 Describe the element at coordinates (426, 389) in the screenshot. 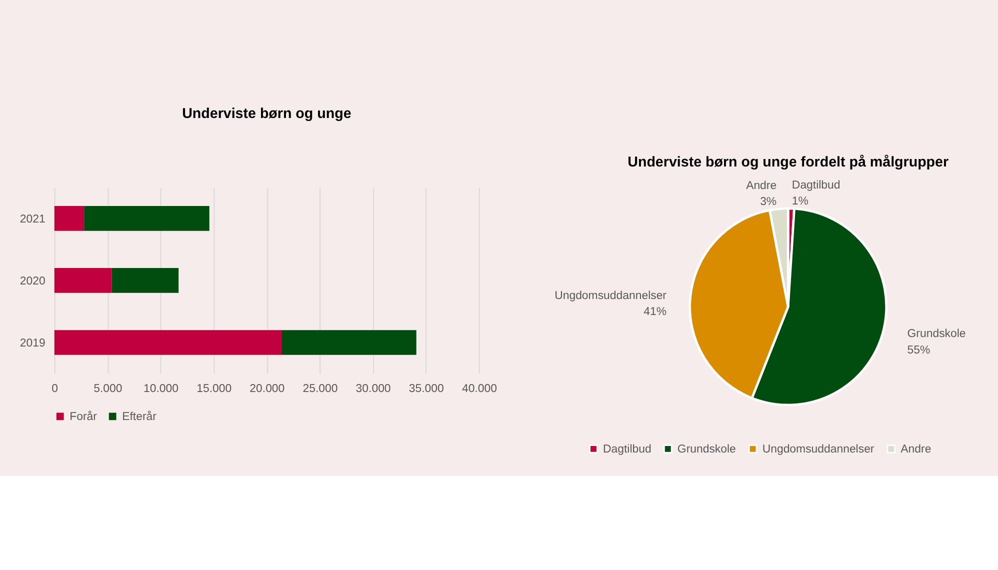

I see `x-tick-label: 35.000` at that location.